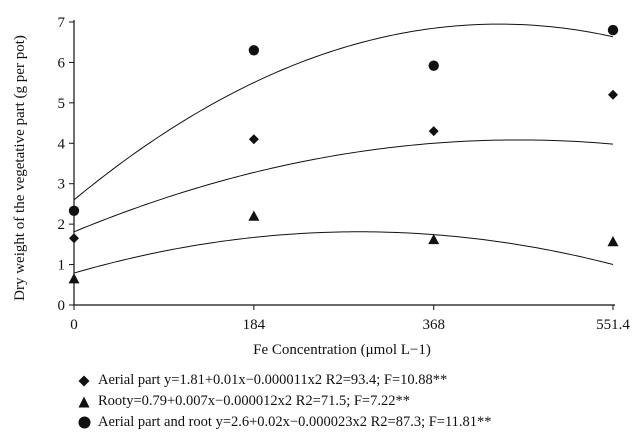  I want to click on x-axis-label: Fe Concentration (μmol L−1), so click(342, 350).